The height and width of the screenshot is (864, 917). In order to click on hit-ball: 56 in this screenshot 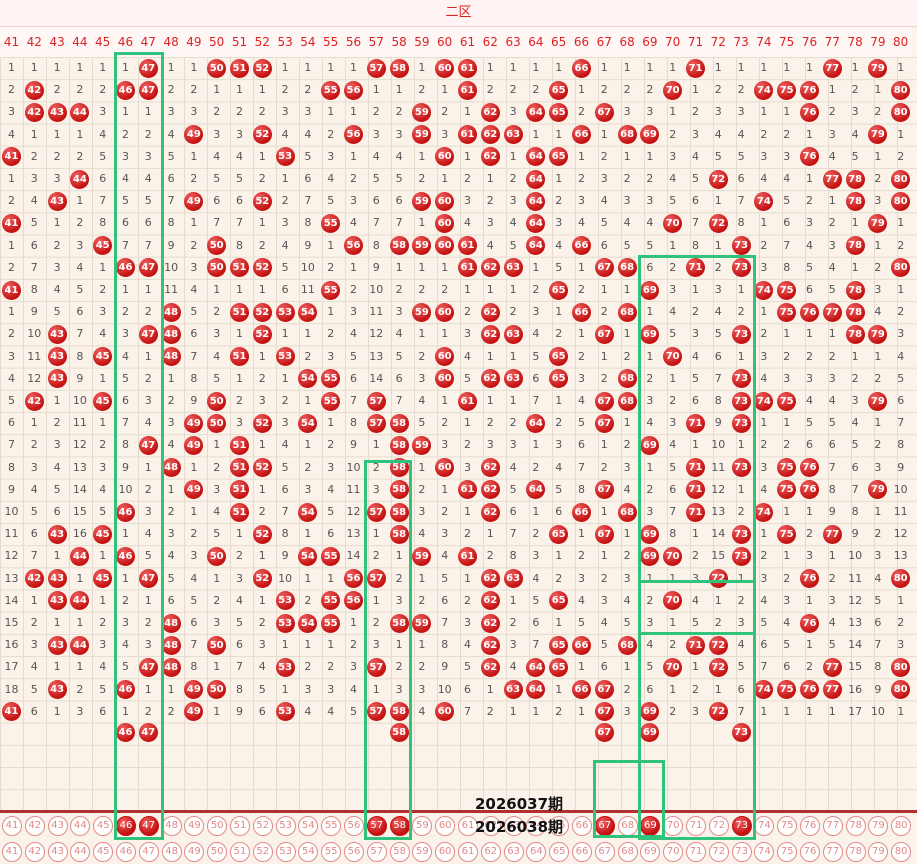, I will do `click(353, 579)`.